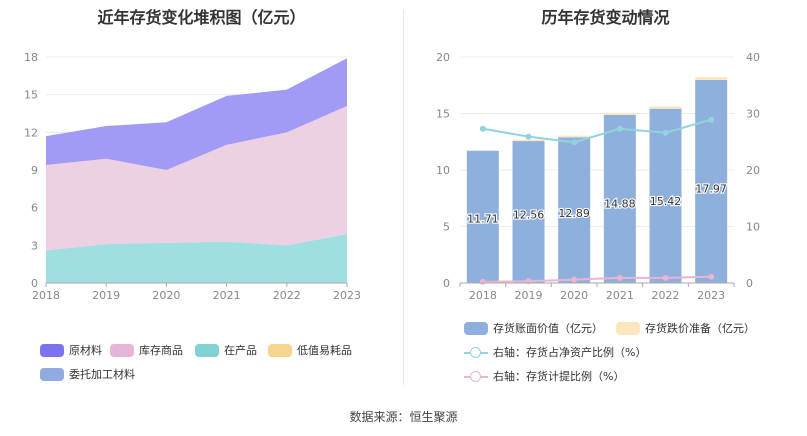 Image resolution: width=807 pixels, height=436 pixels. What do you see at coordinates (31, 95) in the screenshot?
I see `left-y-tick-label: 15` at bounding box center [31, 95].